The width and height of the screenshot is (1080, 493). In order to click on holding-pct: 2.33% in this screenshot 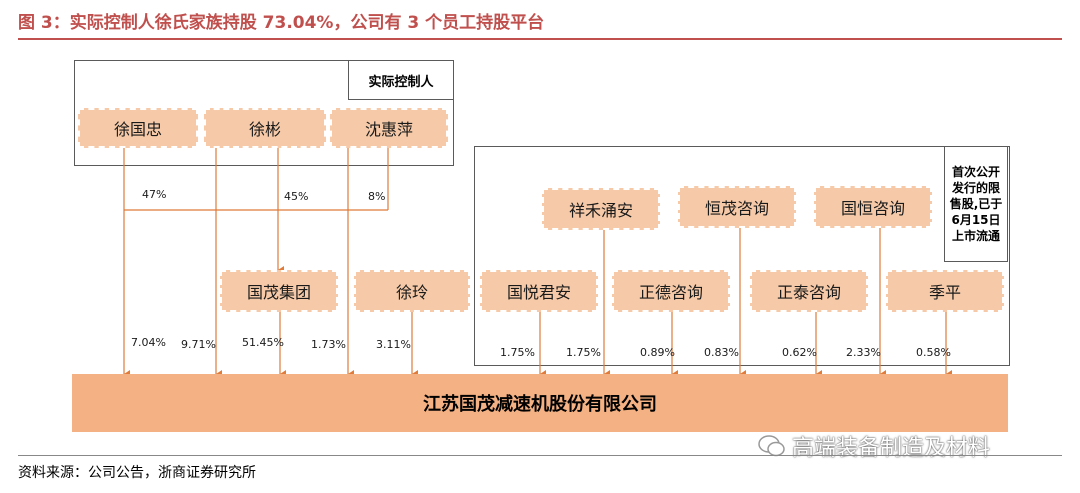, I will do `click(863, 352)`.